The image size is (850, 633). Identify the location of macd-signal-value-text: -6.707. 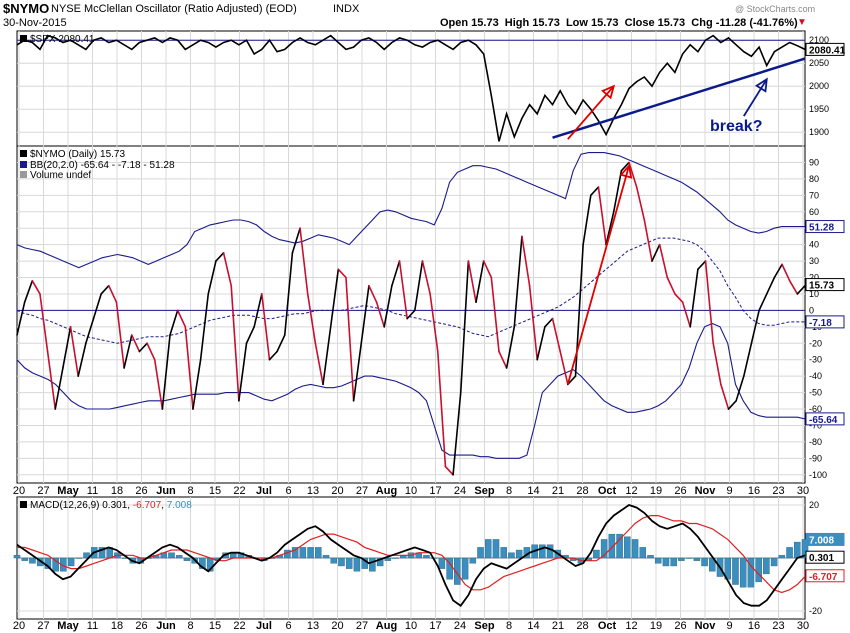
(823, 577).